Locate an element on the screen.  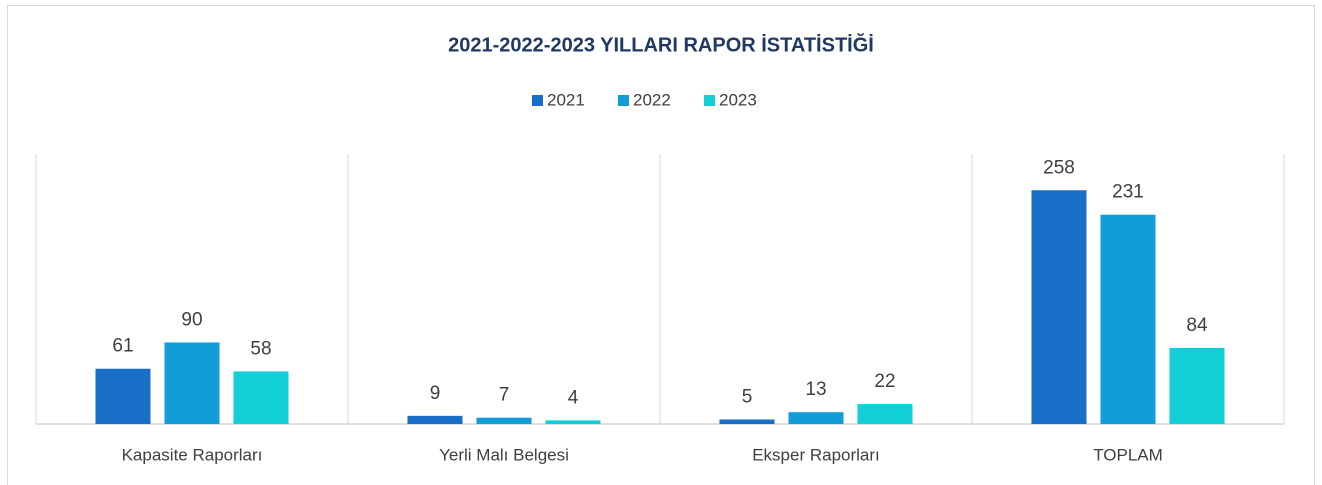
data-label: 22 is located at coordinates (884, 381).